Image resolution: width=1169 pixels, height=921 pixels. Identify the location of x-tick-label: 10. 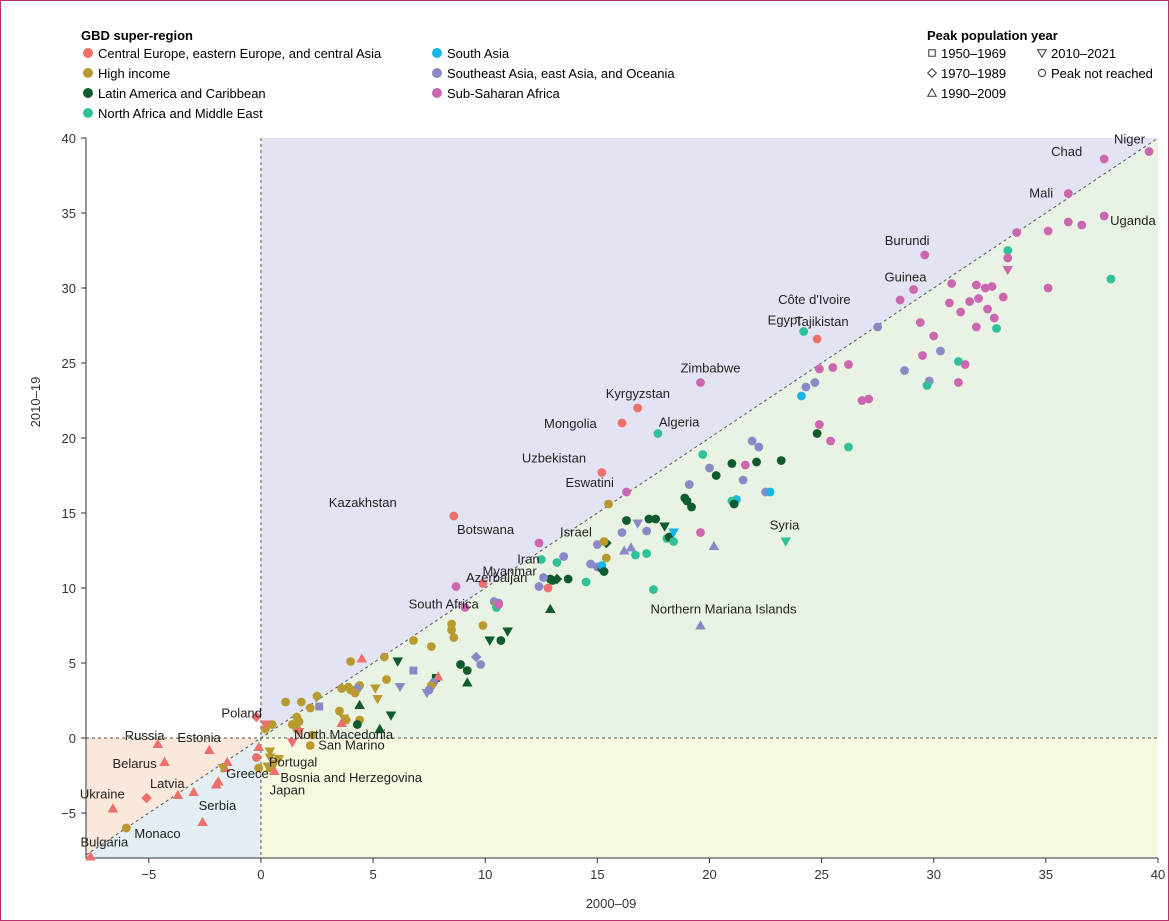
(485, 874).